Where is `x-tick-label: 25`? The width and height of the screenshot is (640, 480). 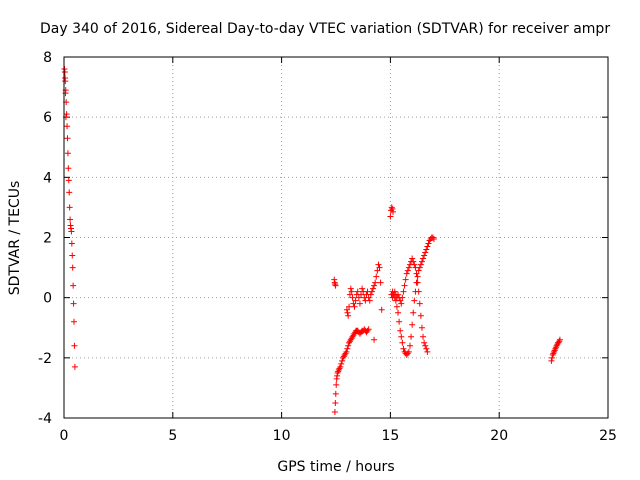 x-tick-label: 25 is located at coordinates (608, 436).